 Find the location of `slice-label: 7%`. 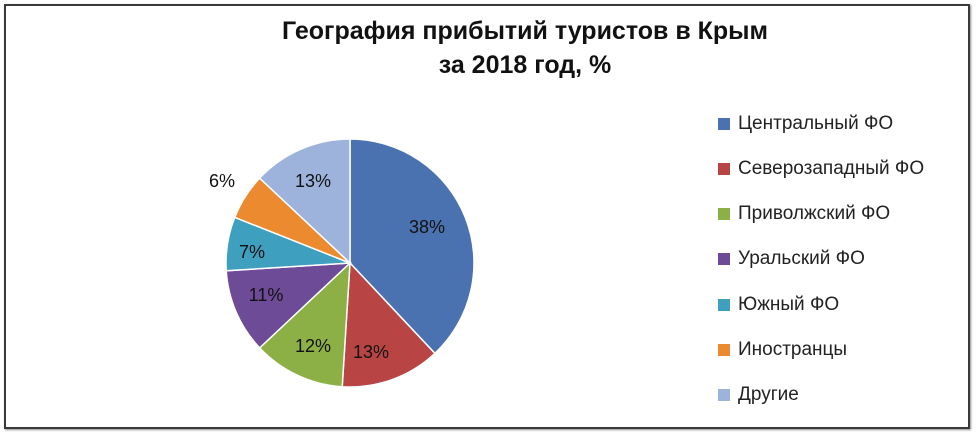

slice-label: 7% is located at coordinates (252, 252).